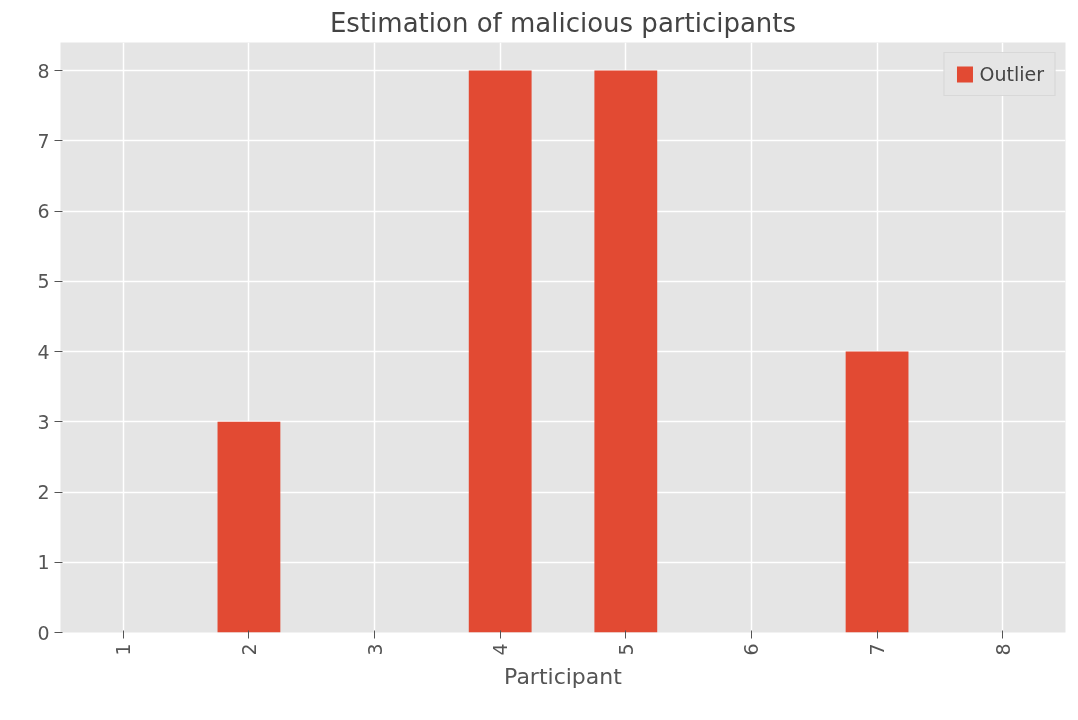 The image size is (1078, 720). What do you see at coordinates (751, 649) in the screenshot?
I see `x-tick-label: 6` at bounding box center [751, 649].